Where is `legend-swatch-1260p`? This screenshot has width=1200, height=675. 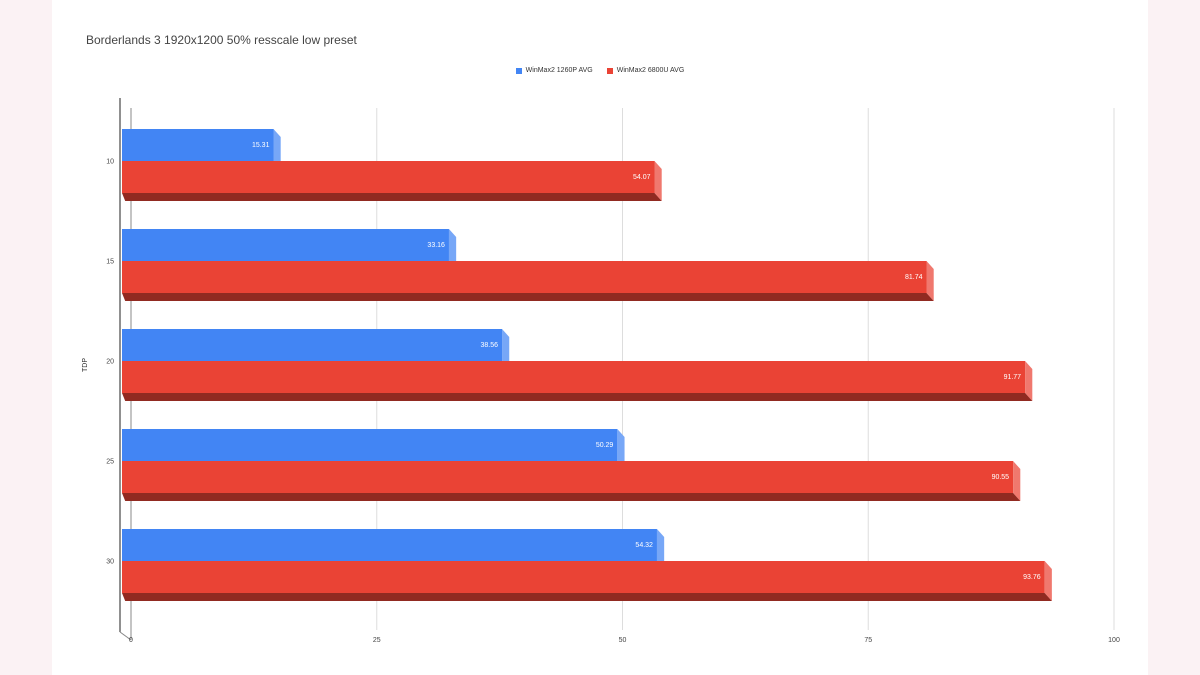 legend-swatch-1260p is located at coordinates (518, 70).